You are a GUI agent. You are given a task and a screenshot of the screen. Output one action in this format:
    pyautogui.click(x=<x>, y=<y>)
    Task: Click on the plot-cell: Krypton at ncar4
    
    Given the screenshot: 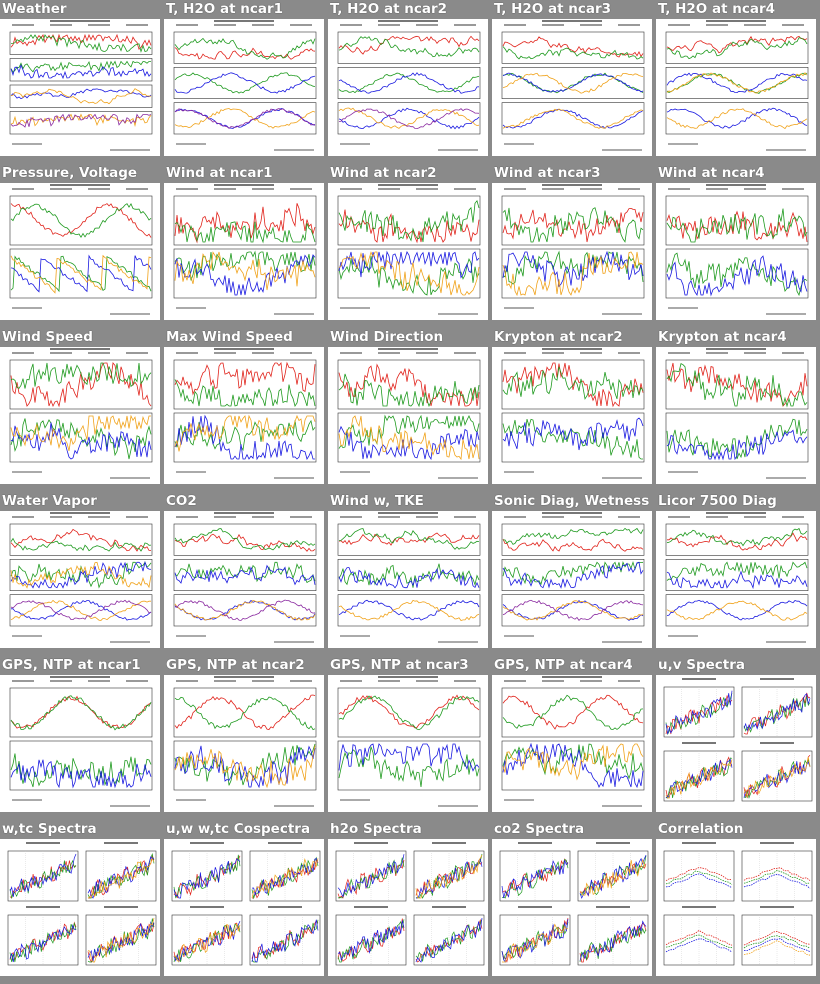 What is the action you would take?
    pyautogui.click(x=736, y=408)
    